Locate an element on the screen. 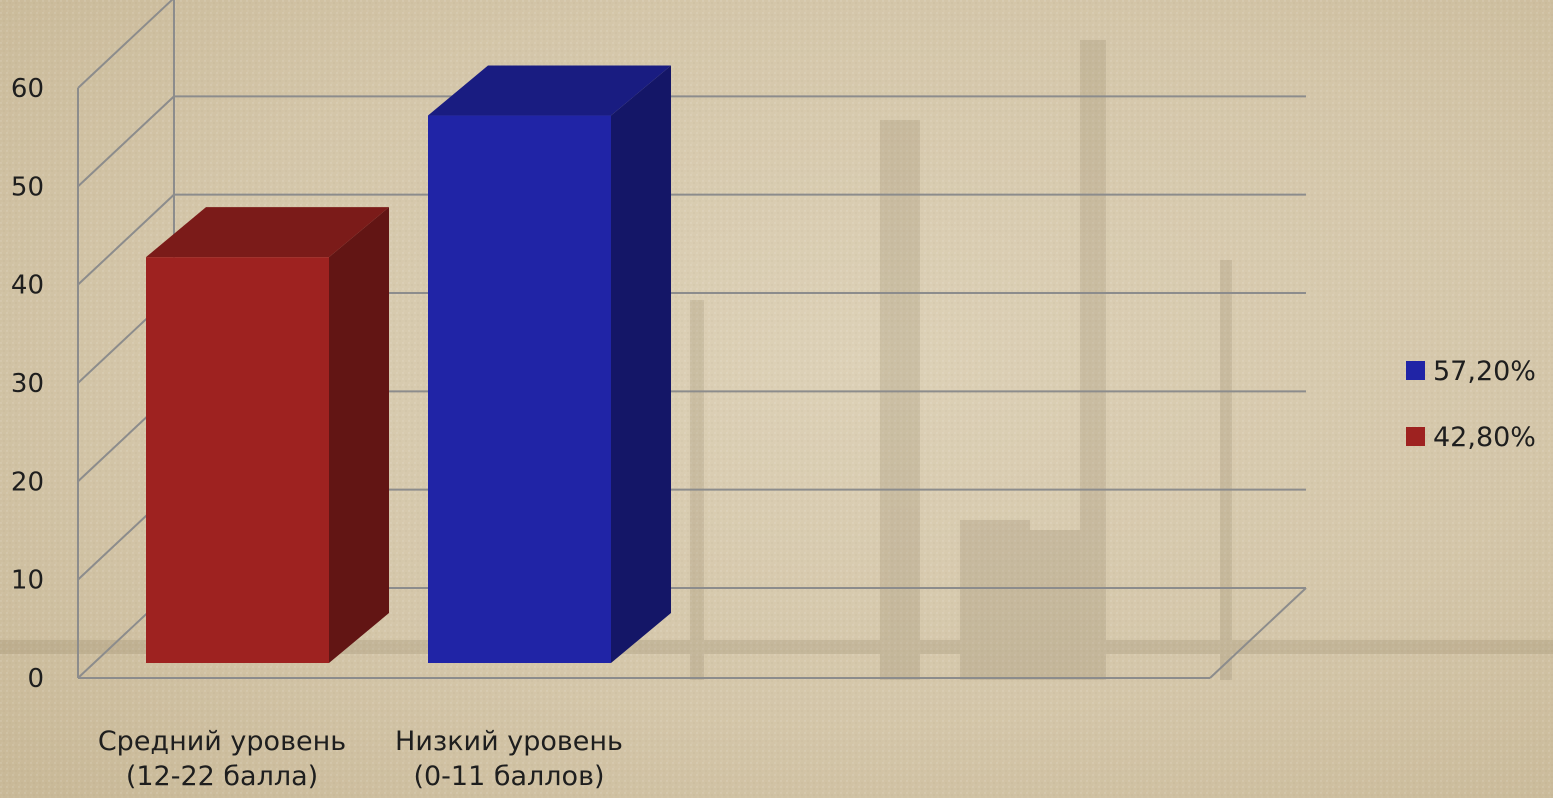 This screenshot has width=1553, height=798. legend-item: 42,80% is located at coordinates (1471, 437).